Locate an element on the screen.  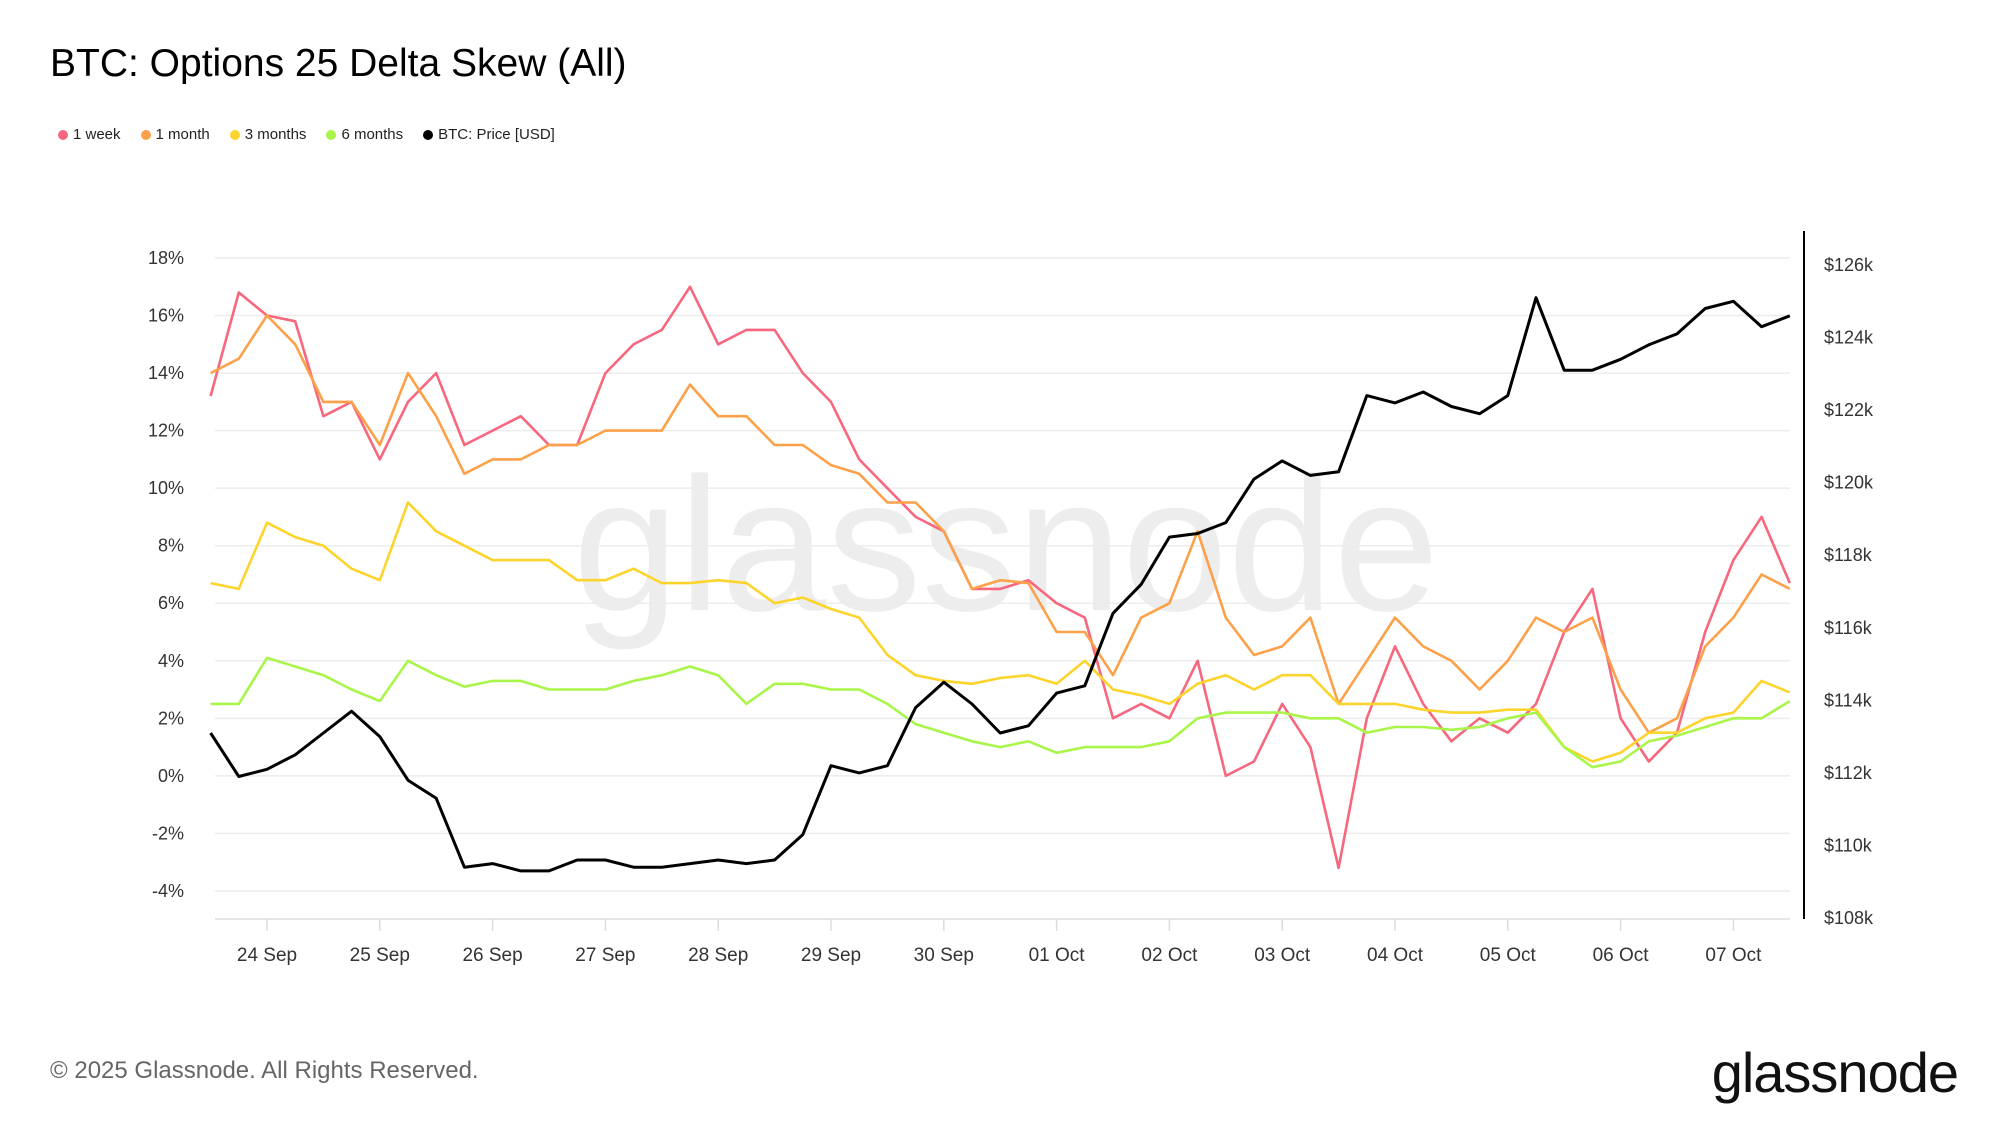
x-axis-tick-label: 04 Oct is located at coordinates (1395, 955).